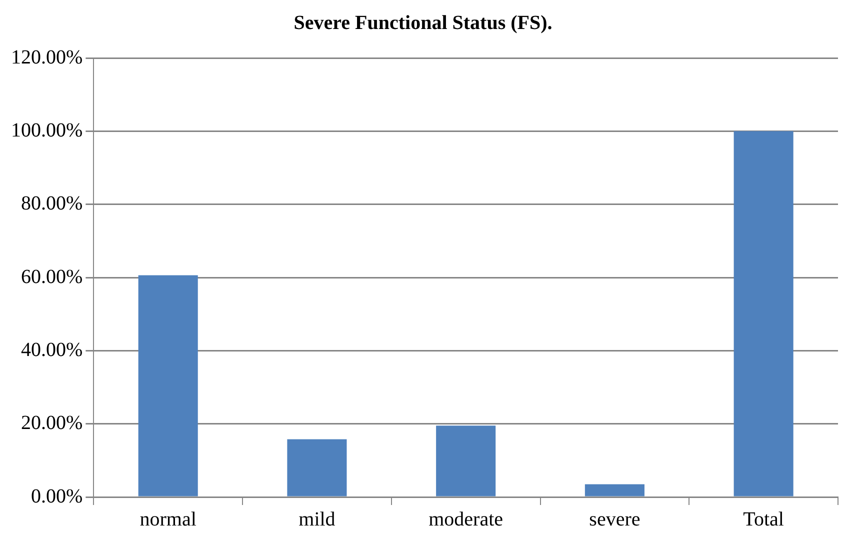 Image resolution: width=868 pixels, height=545 pixels. Describe the element at coordinates (51, 277) in the screenshot. I see `y-tick-label: 60.00%` at that location.